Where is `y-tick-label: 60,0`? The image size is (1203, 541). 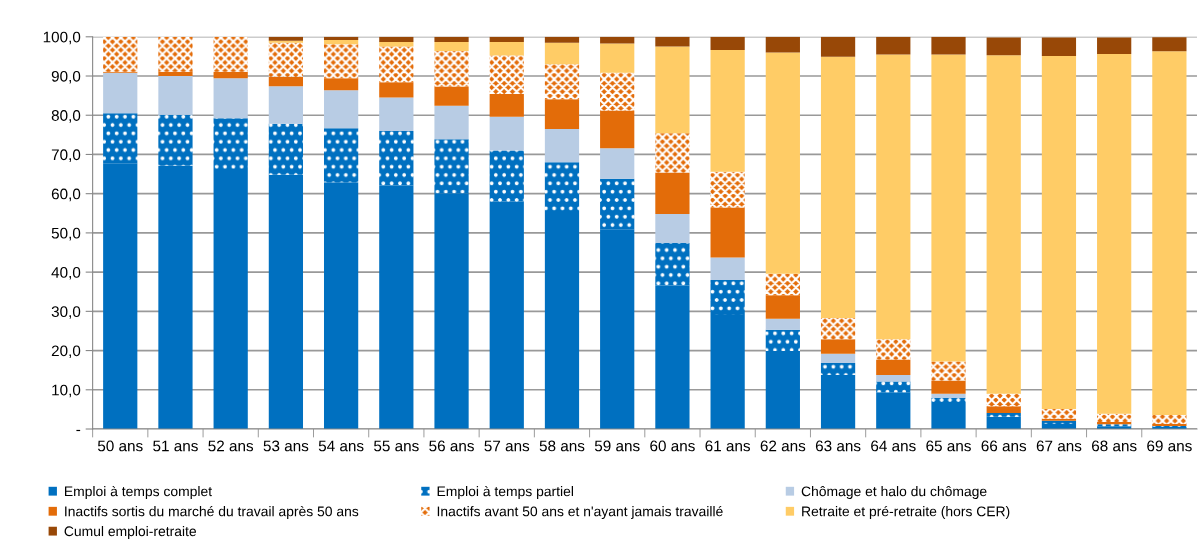 y-tick-label: 60,0 is located at coordinates (66, 195).